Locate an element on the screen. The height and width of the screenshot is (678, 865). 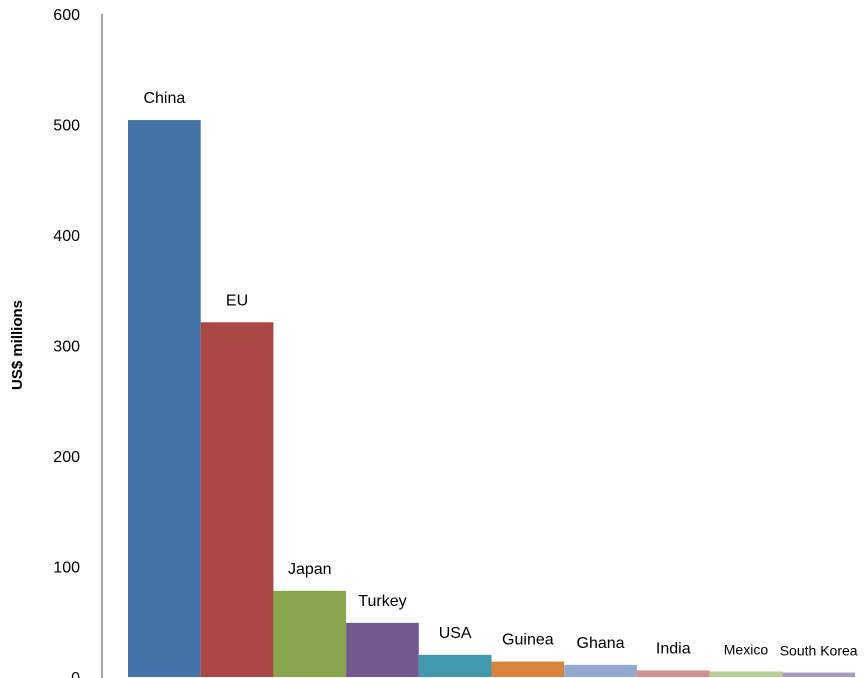
y-tick-label: 0 is located at coordinates (75, 674).